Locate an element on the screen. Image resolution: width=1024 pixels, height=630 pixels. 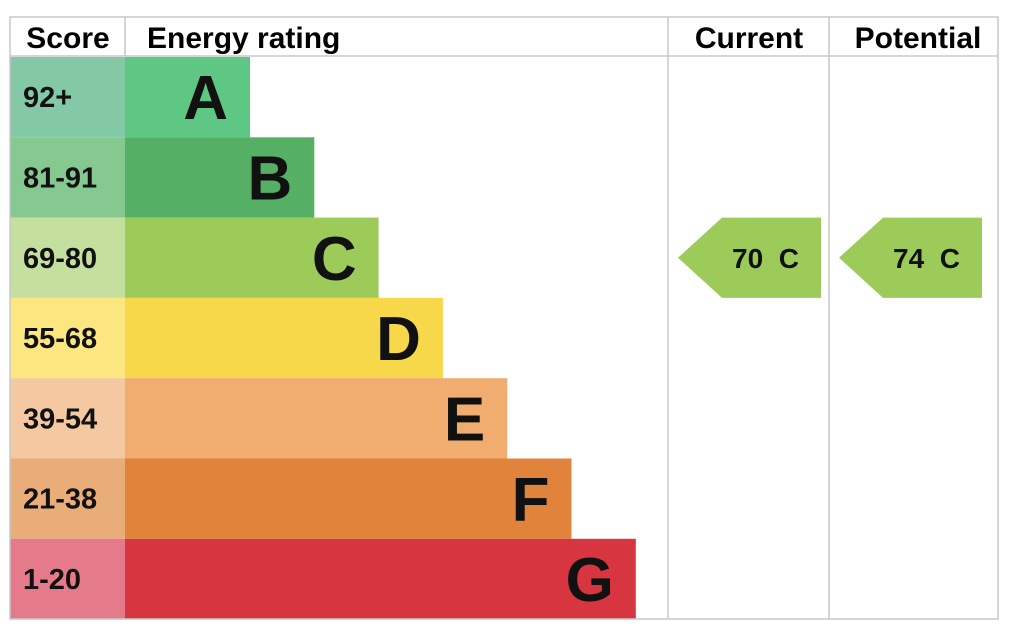
score-label-c: 69-80 is located at coordinates (60, 259).